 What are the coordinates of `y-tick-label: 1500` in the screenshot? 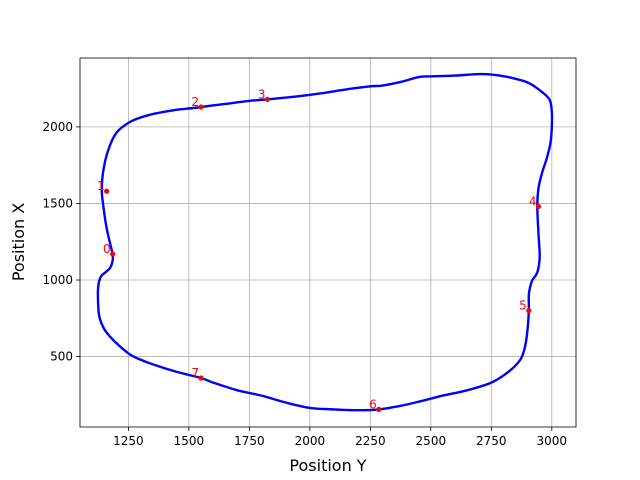 It's located at (57, 203).